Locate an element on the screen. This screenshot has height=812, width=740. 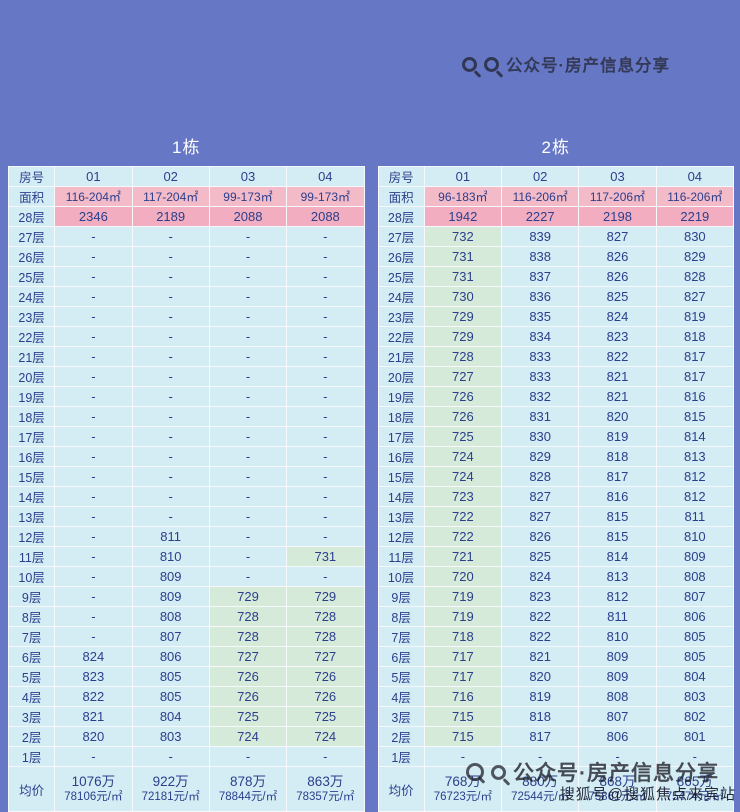
watermark-top: 公众号·房产信息分享 is located at coordinates (566, 64).